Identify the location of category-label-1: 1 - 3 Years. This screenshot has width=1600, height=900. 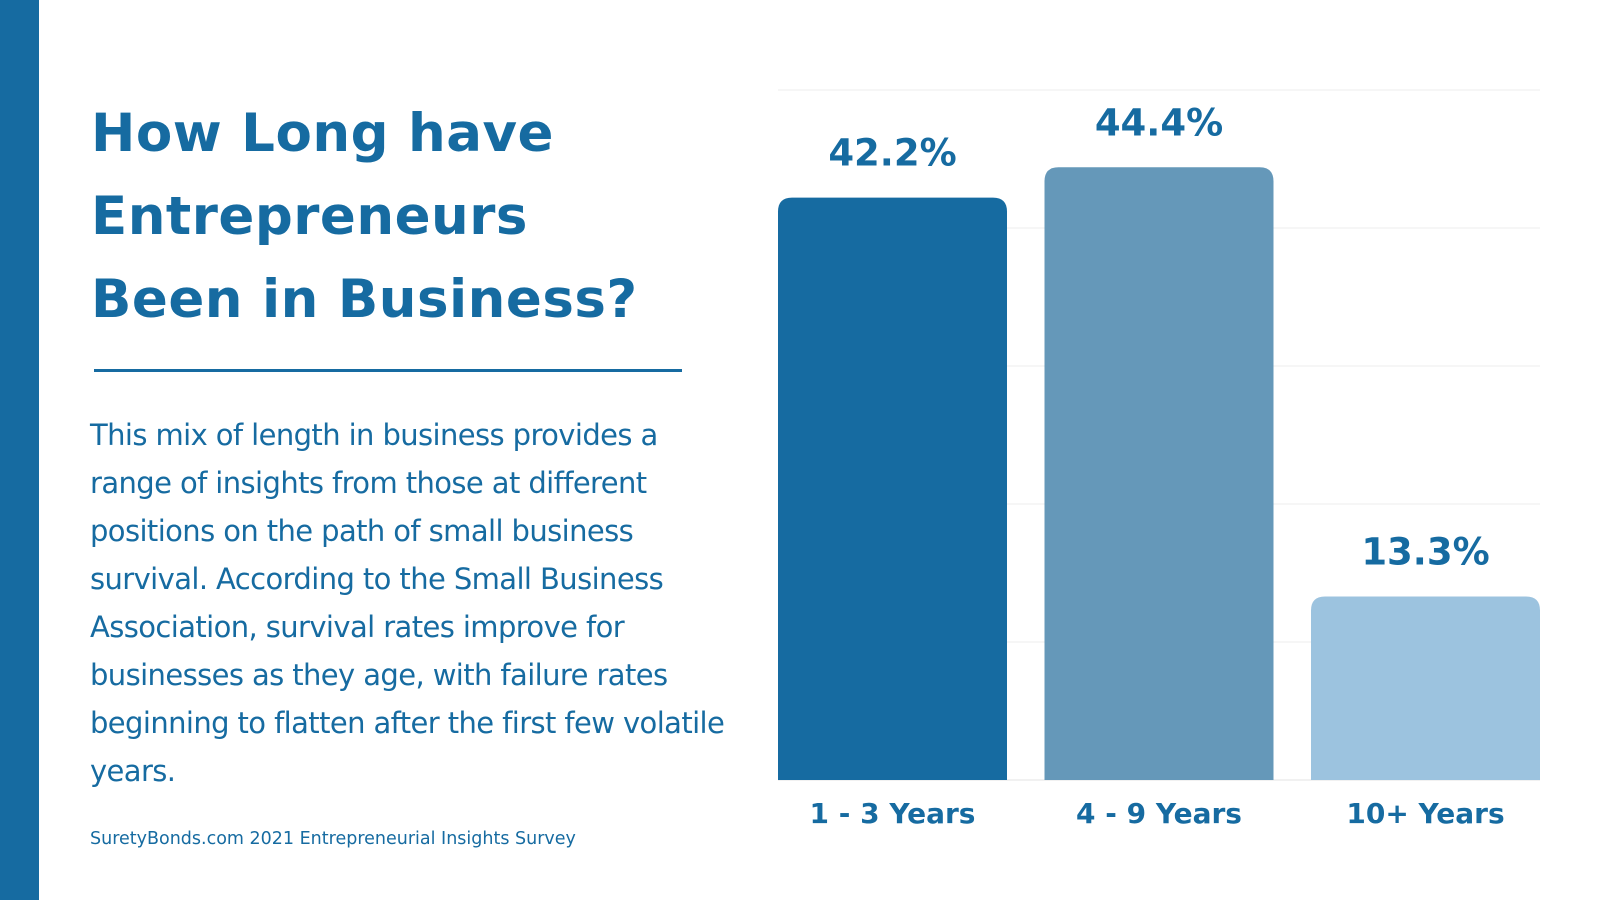
(893, 813).